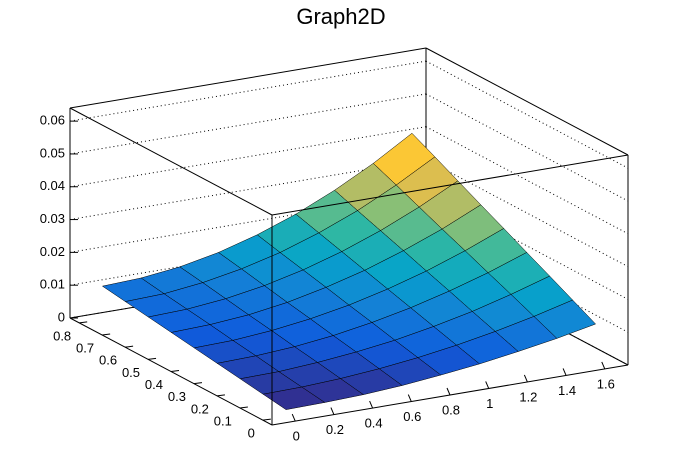 Image resolution: width=696 pixels, height=472 pixels. Describe the element at coordinates (62, 335) in the screenshot. I see `y-tick-label: 0.8` at that location.